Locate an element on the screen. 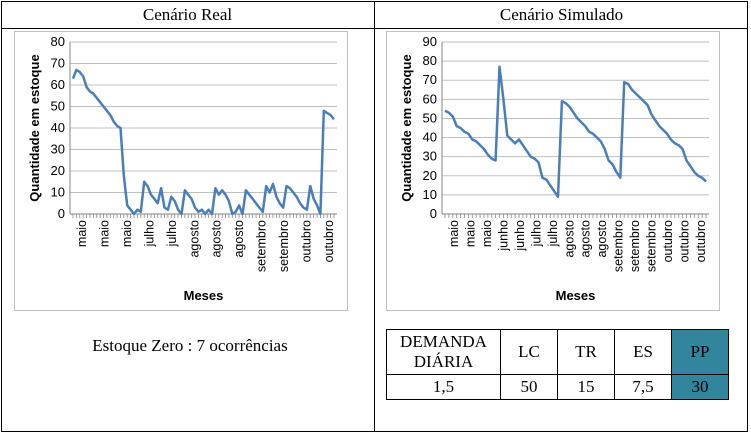  parameters-header-row: DEMANDA DIÁRIA LC TR ES PP is located at coordinates (557, 352).